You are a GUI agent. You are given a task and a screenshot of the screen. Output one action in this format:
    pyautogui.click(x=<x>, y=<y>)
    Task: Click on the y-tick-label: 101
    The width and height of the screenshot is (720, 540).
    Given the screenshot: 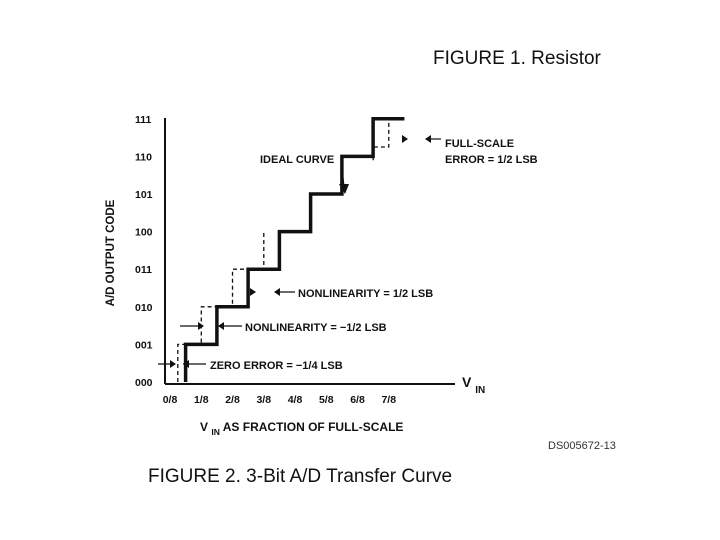 What is the action you would take?
    pyautogui.click(x=144, y=195)
    